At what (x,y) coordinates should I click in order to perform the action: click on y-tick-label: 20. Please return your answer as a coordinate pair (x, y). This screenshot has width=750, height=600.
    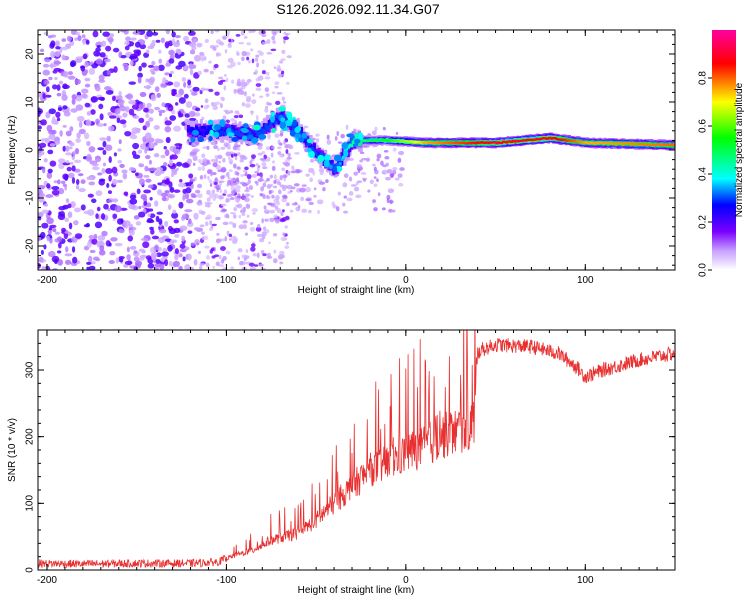
    Looking at the image, I should click on (30, 54).